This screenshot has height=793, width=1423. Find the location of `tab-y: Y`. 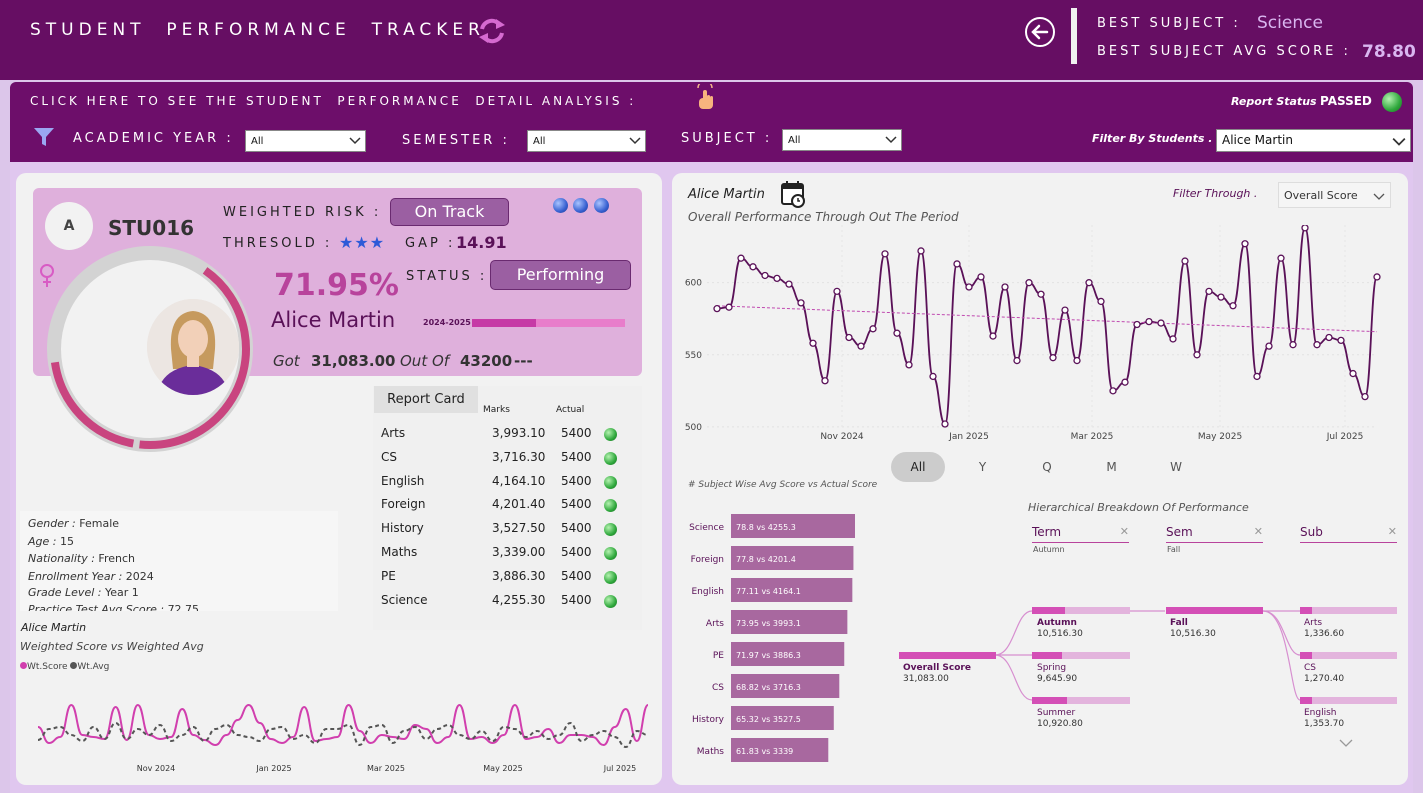

tab-y: Y is located at coordinates (982, 467).